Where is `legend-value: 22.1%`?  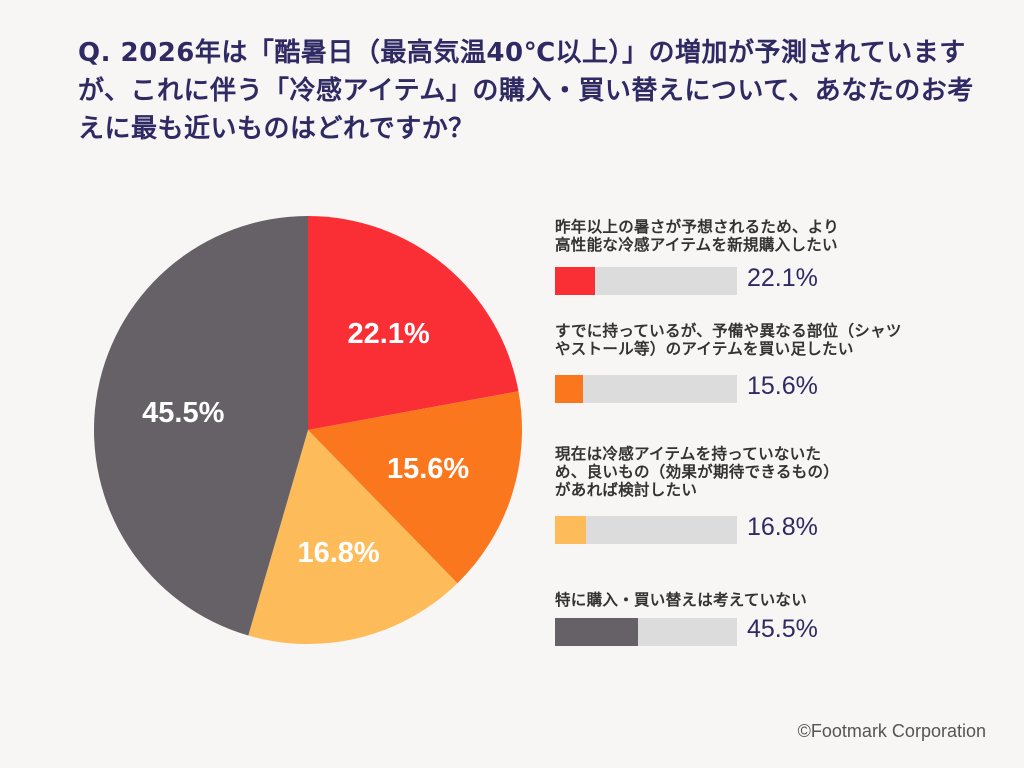 legend-value: 22.1% is located at coordinates (782, 278).